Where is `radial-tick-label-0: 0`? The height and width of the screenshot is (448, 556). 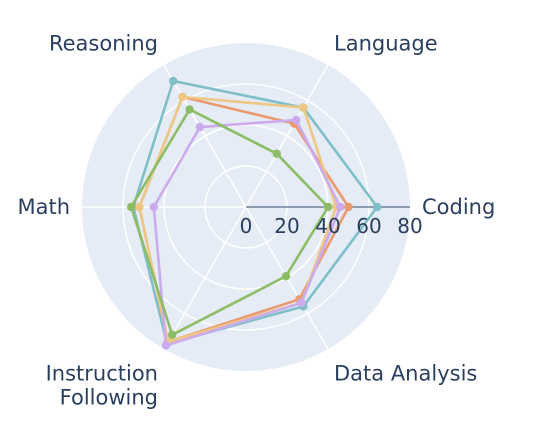 radial-tick-label-0: 0 is located at coordinates (246, 226).